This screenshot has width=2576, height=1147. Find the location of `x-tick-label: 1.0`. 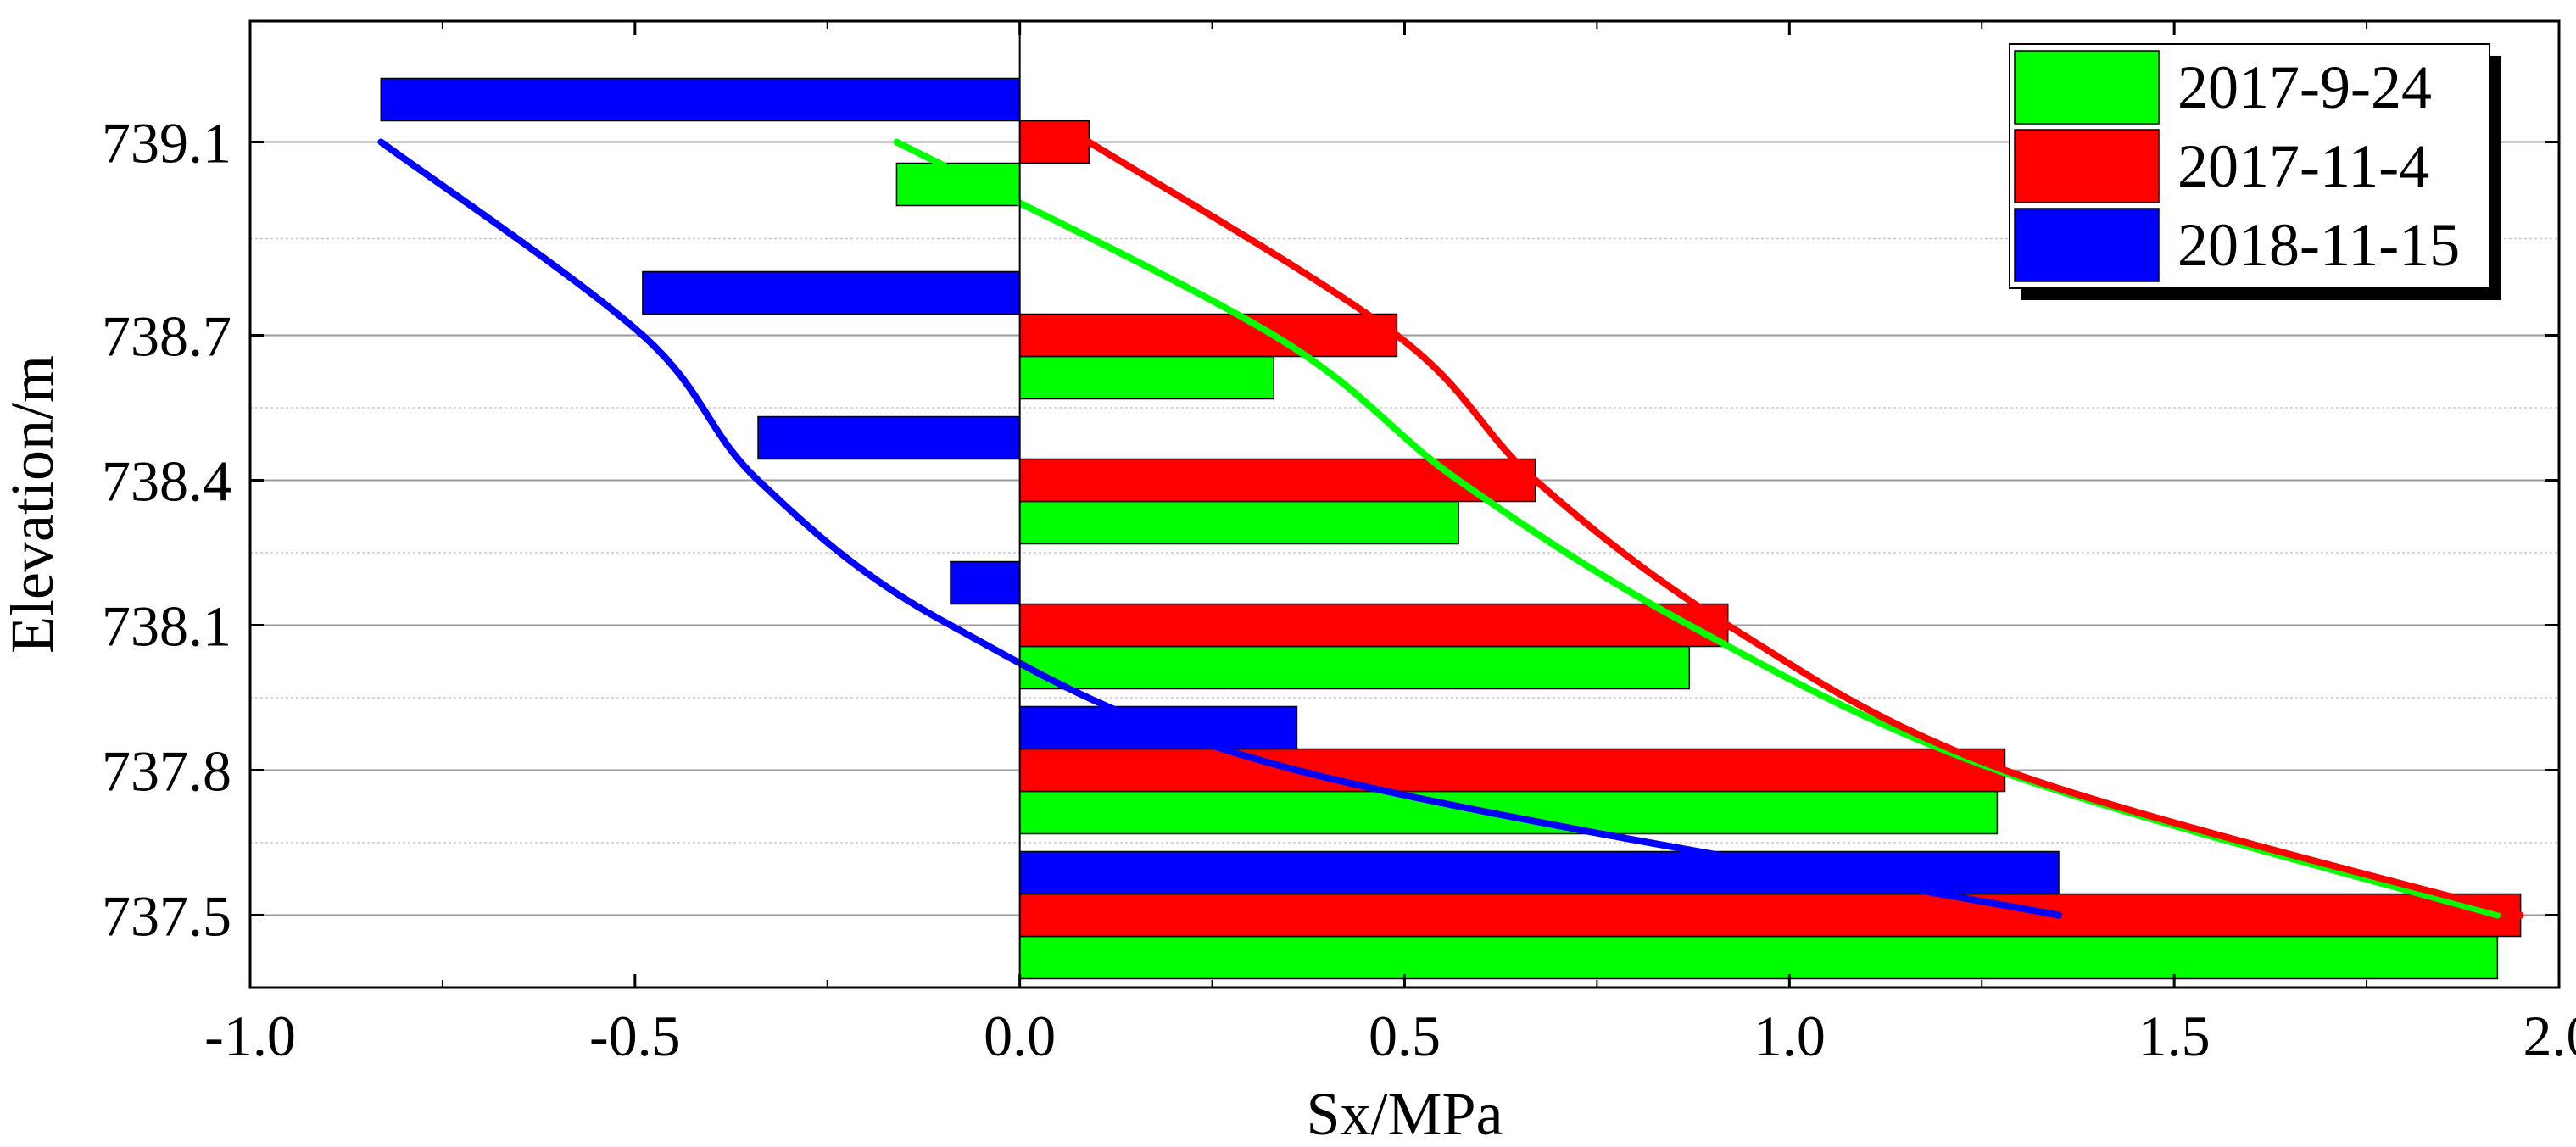

x-tick-label: 1.0 is located at coordinates (1790, 1036).